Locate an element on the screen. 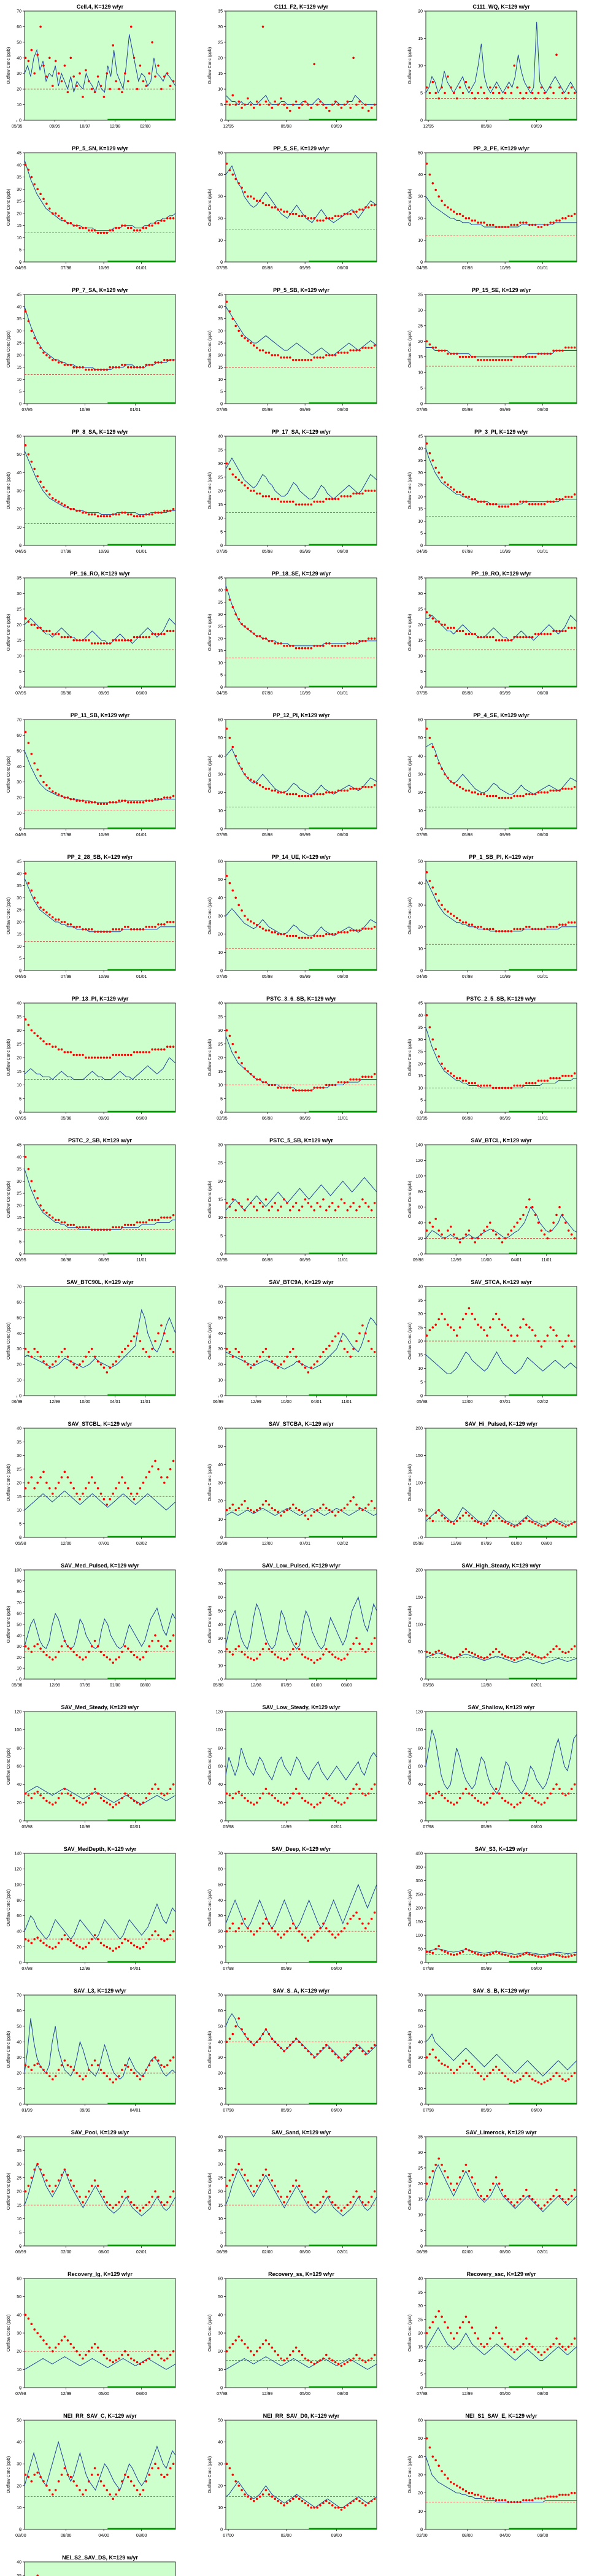 This screenshot has width=597, height=2576. y-tick-label: 5 is located at coordinates (421, 389).